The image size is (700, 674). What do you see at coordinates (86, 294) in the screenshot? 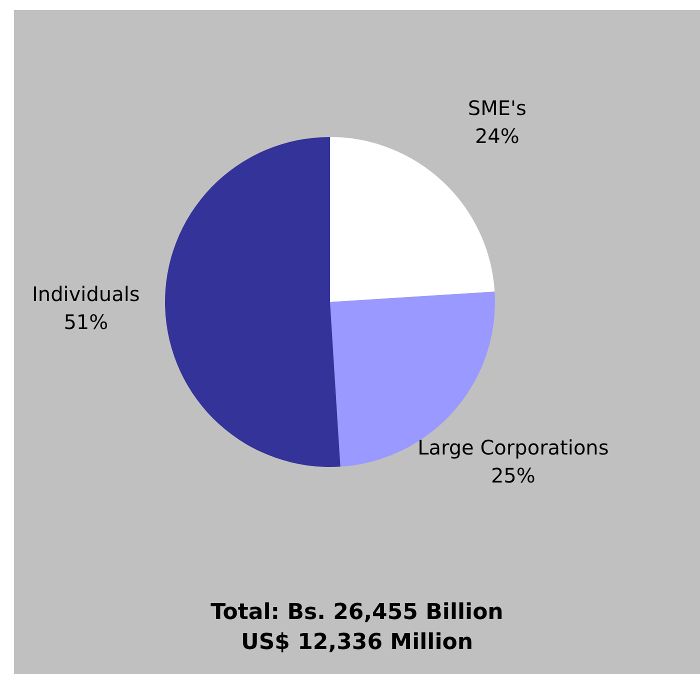
I see `slice-label: Individuals` at bounding box center [86, 294].